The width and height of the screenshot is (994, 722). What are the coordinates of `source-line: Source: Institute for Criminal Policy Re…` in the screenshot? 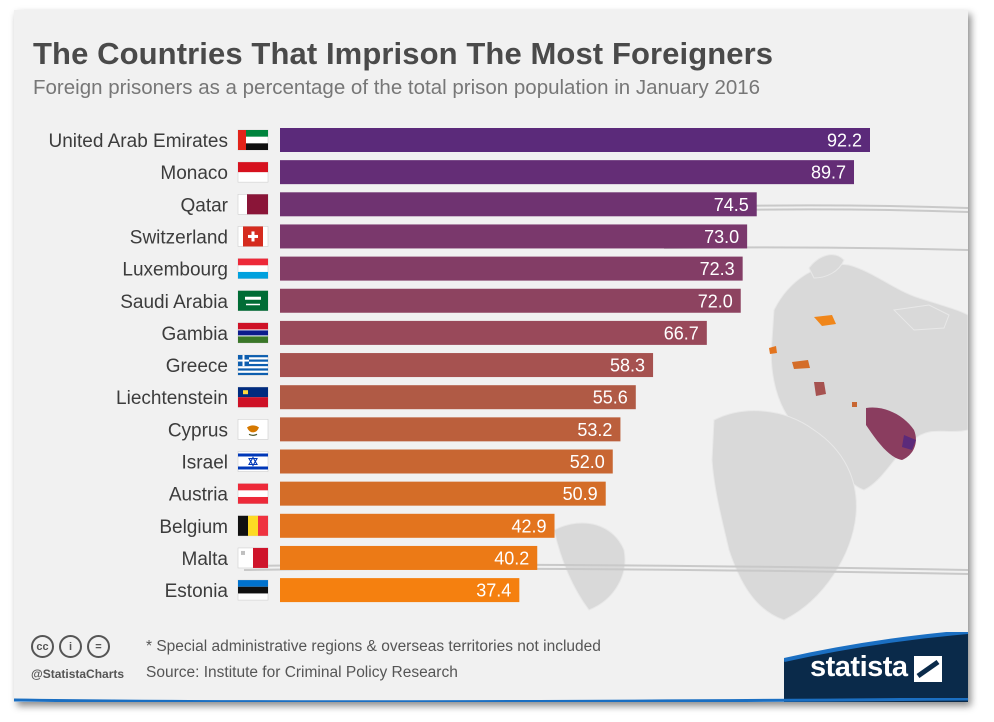 It's located at (302, 672).